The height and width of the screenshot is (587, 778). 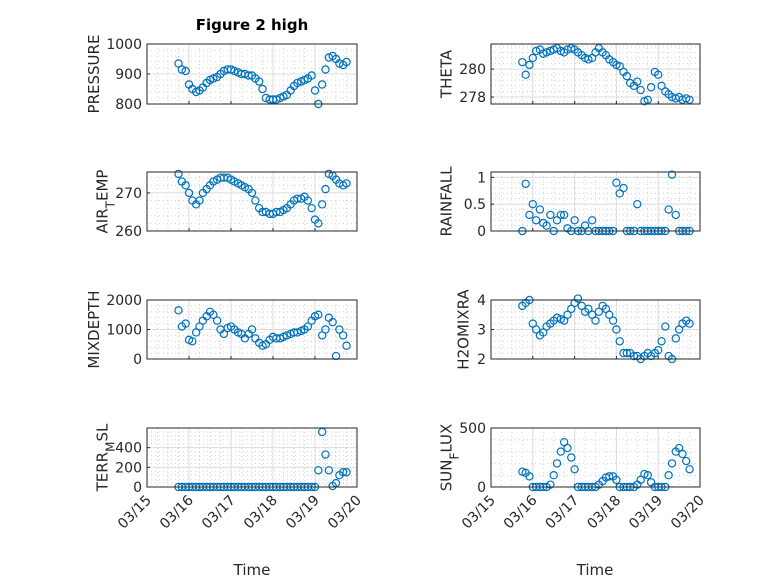 I want to click on figure-title: Figure 2 high, so click(x=252, y=25).